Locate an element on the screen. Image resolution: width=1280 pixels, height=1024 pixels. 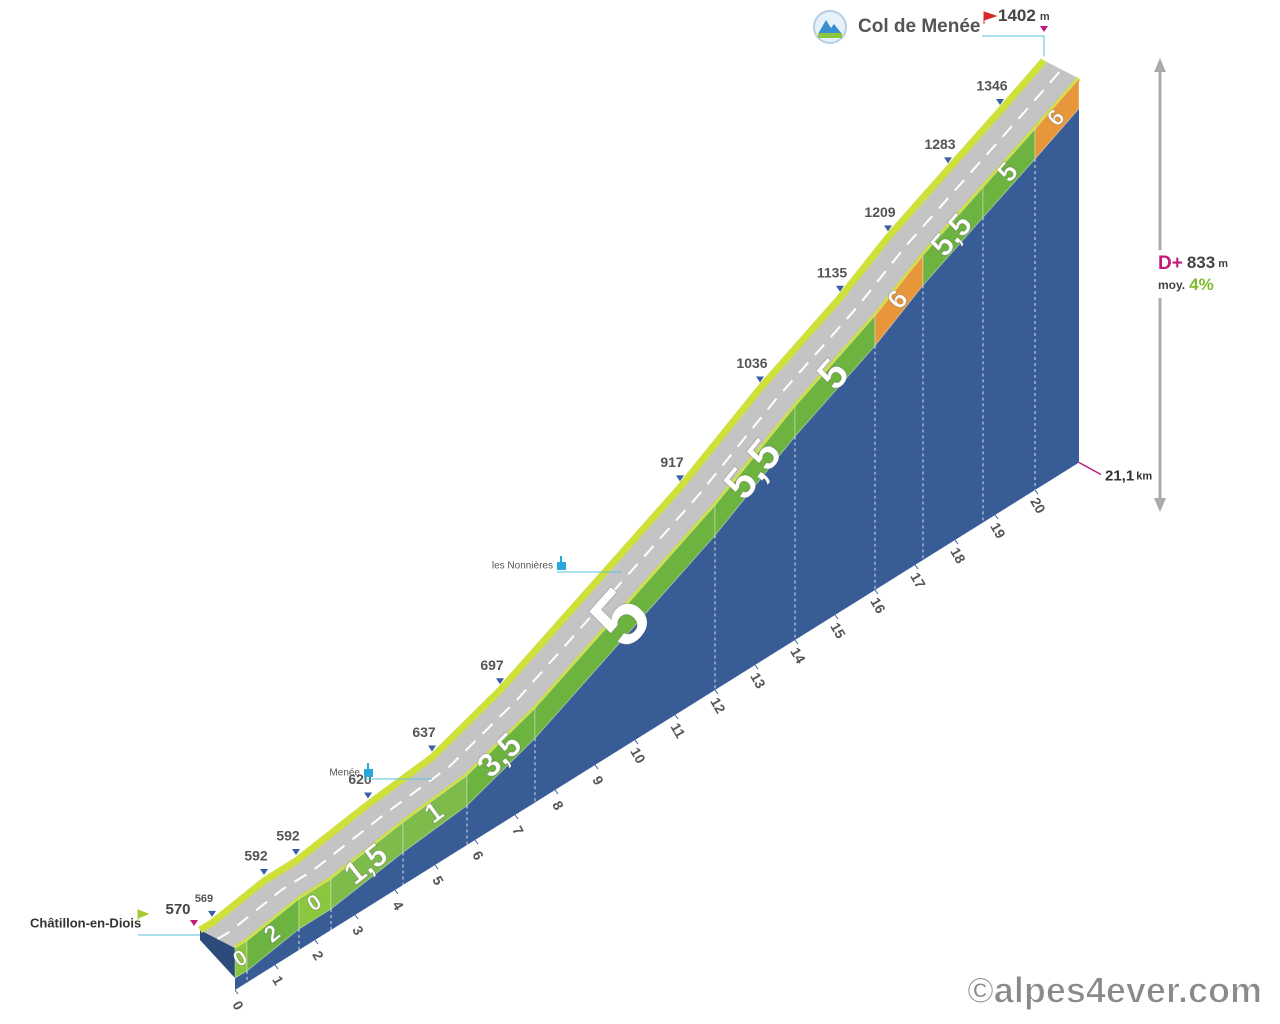
climb-average-label: moy. is located at coordinates (1171, 285).